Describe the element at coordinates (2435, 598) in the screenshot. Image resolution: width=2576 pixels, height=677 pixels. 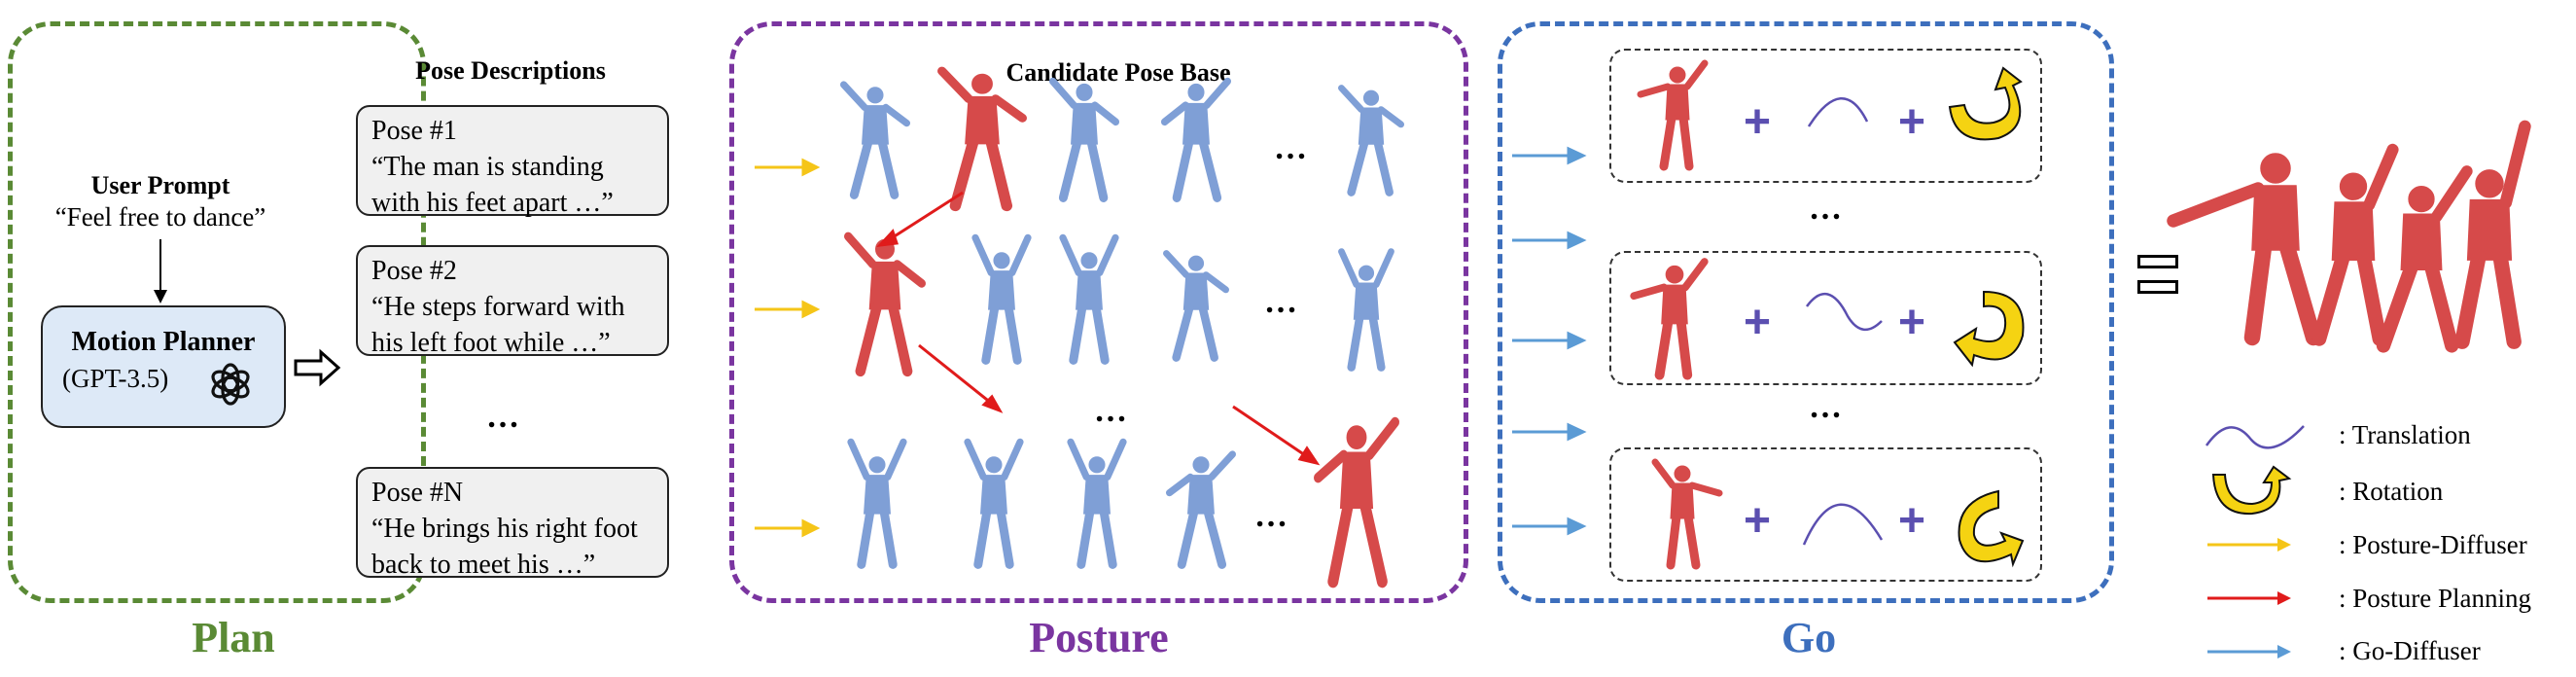
I see `legend-posture-planning: : Posture Planning` at that location.